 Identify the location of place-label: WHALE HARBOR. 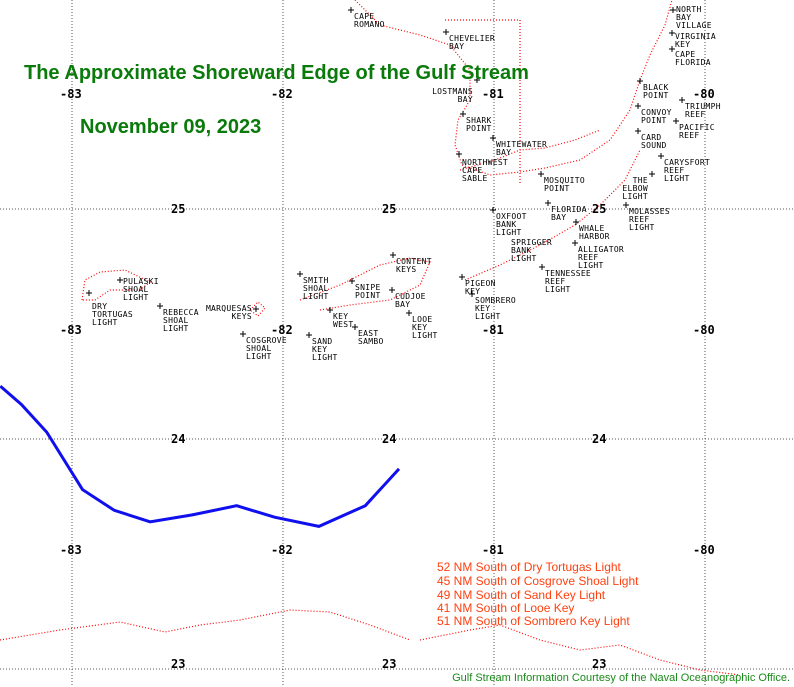
(594, 232).